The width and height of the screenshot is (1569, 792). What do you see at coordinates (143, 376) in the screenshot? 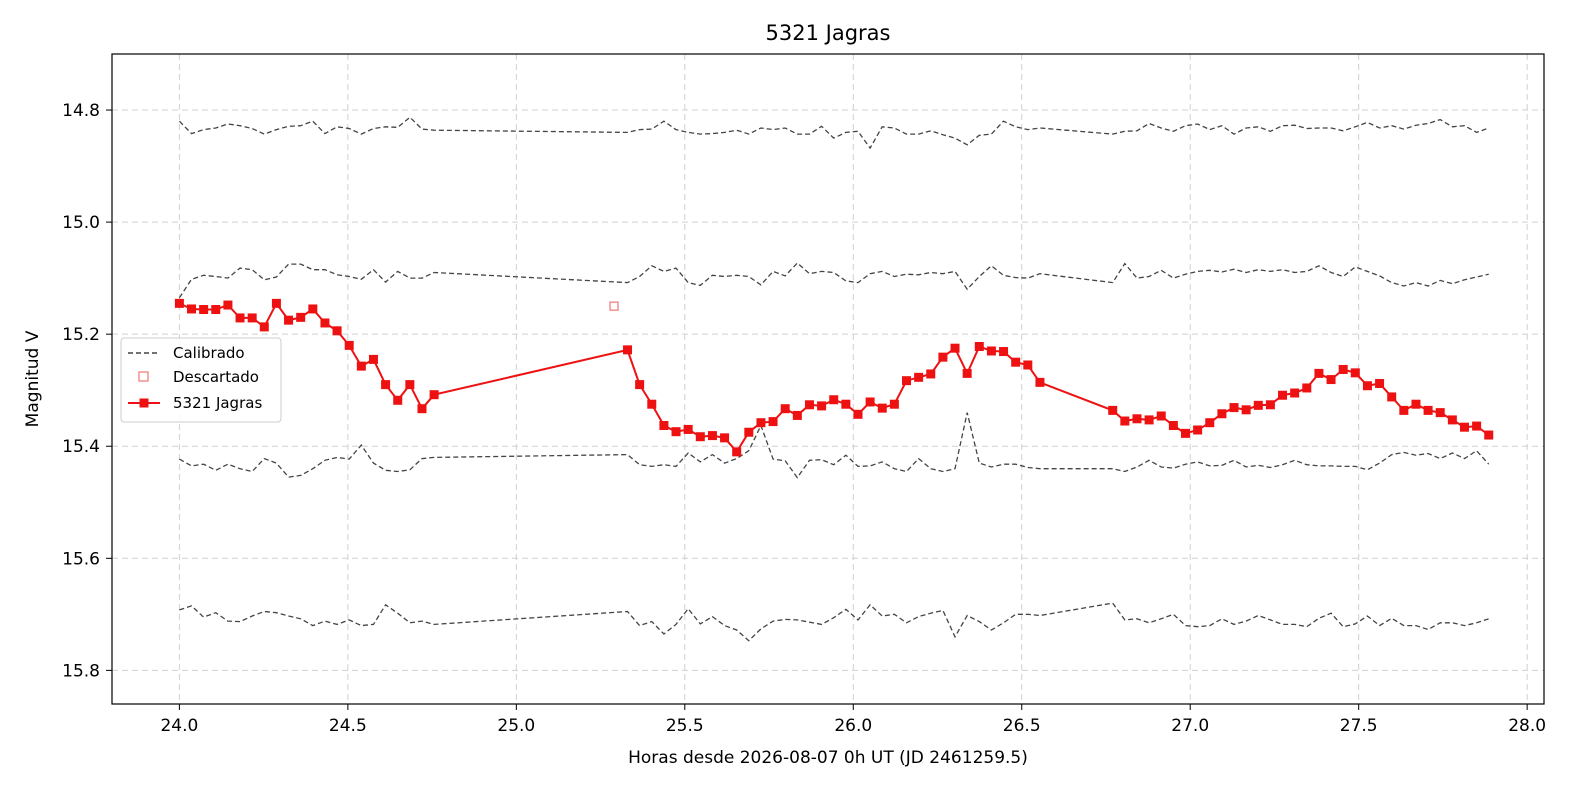
I see `legend-descartado-swatch` at bounding box center [143, 376].